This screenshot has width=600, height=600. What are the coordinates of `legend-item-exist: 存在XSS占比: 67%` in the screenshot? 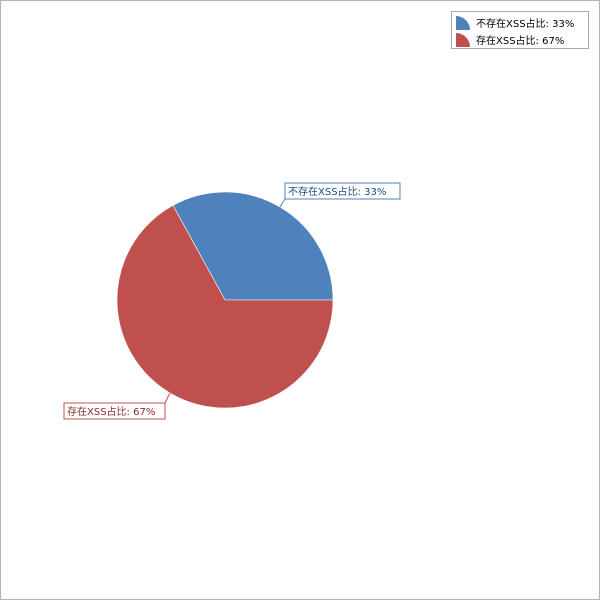 It's located at (521, 39).